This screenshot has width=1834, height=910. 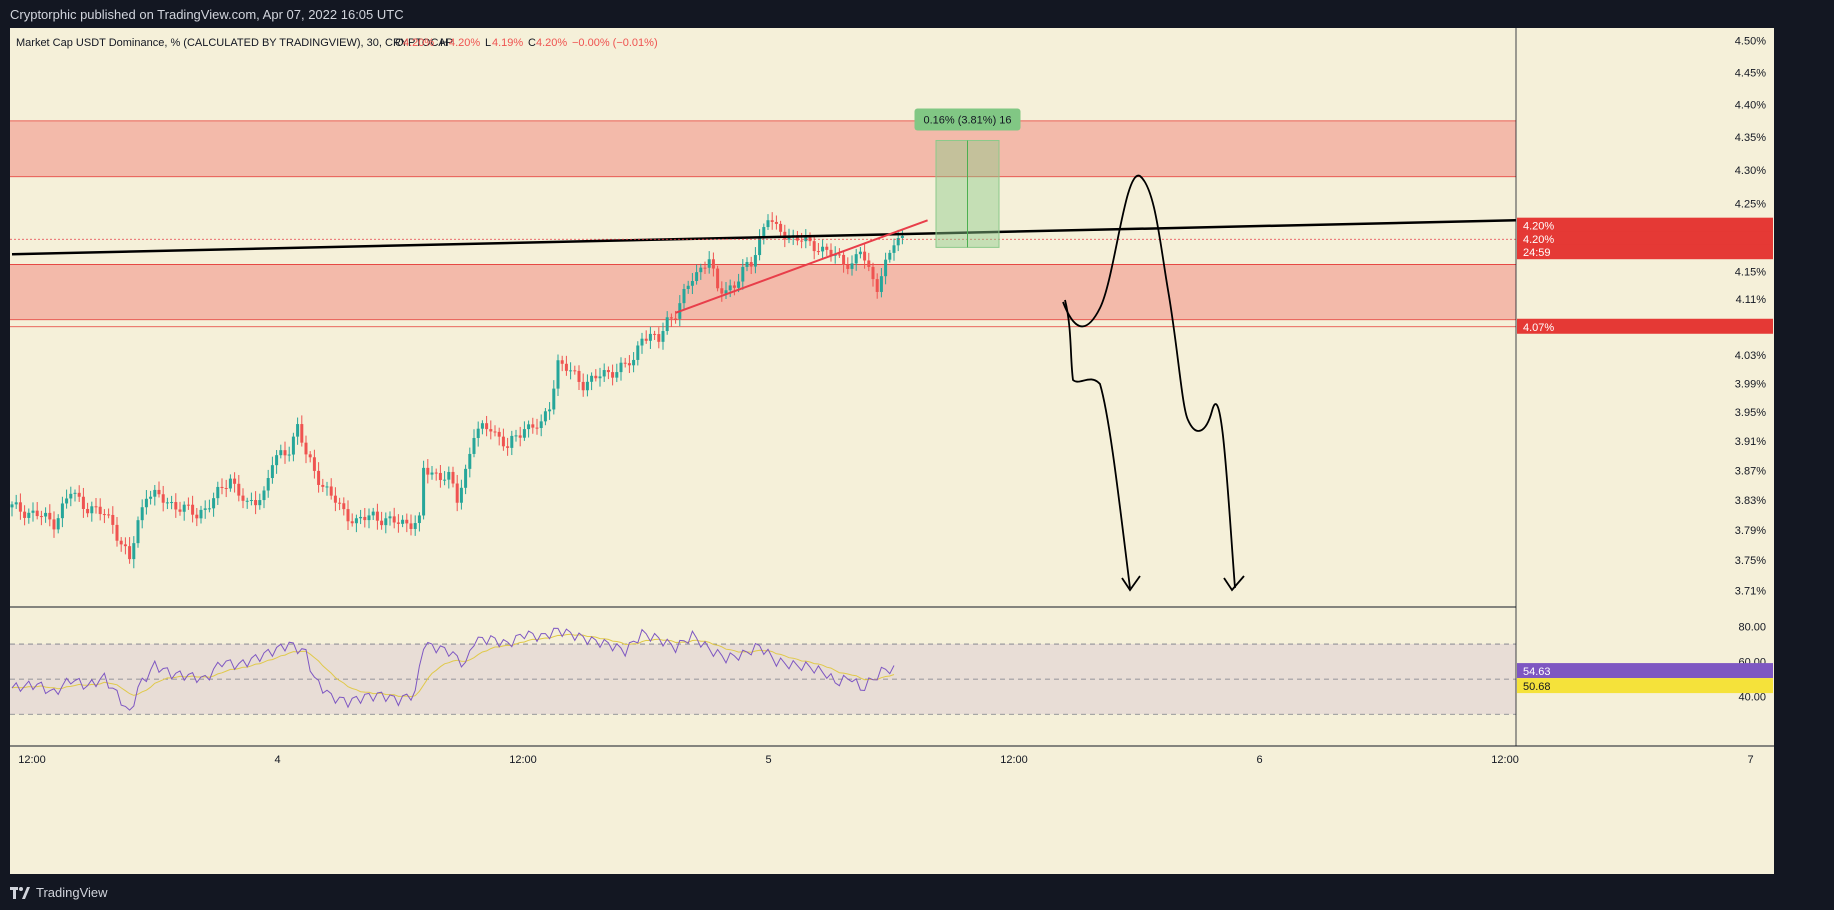 I want to click on legend-h-label: H, so click(x=444, y=43).